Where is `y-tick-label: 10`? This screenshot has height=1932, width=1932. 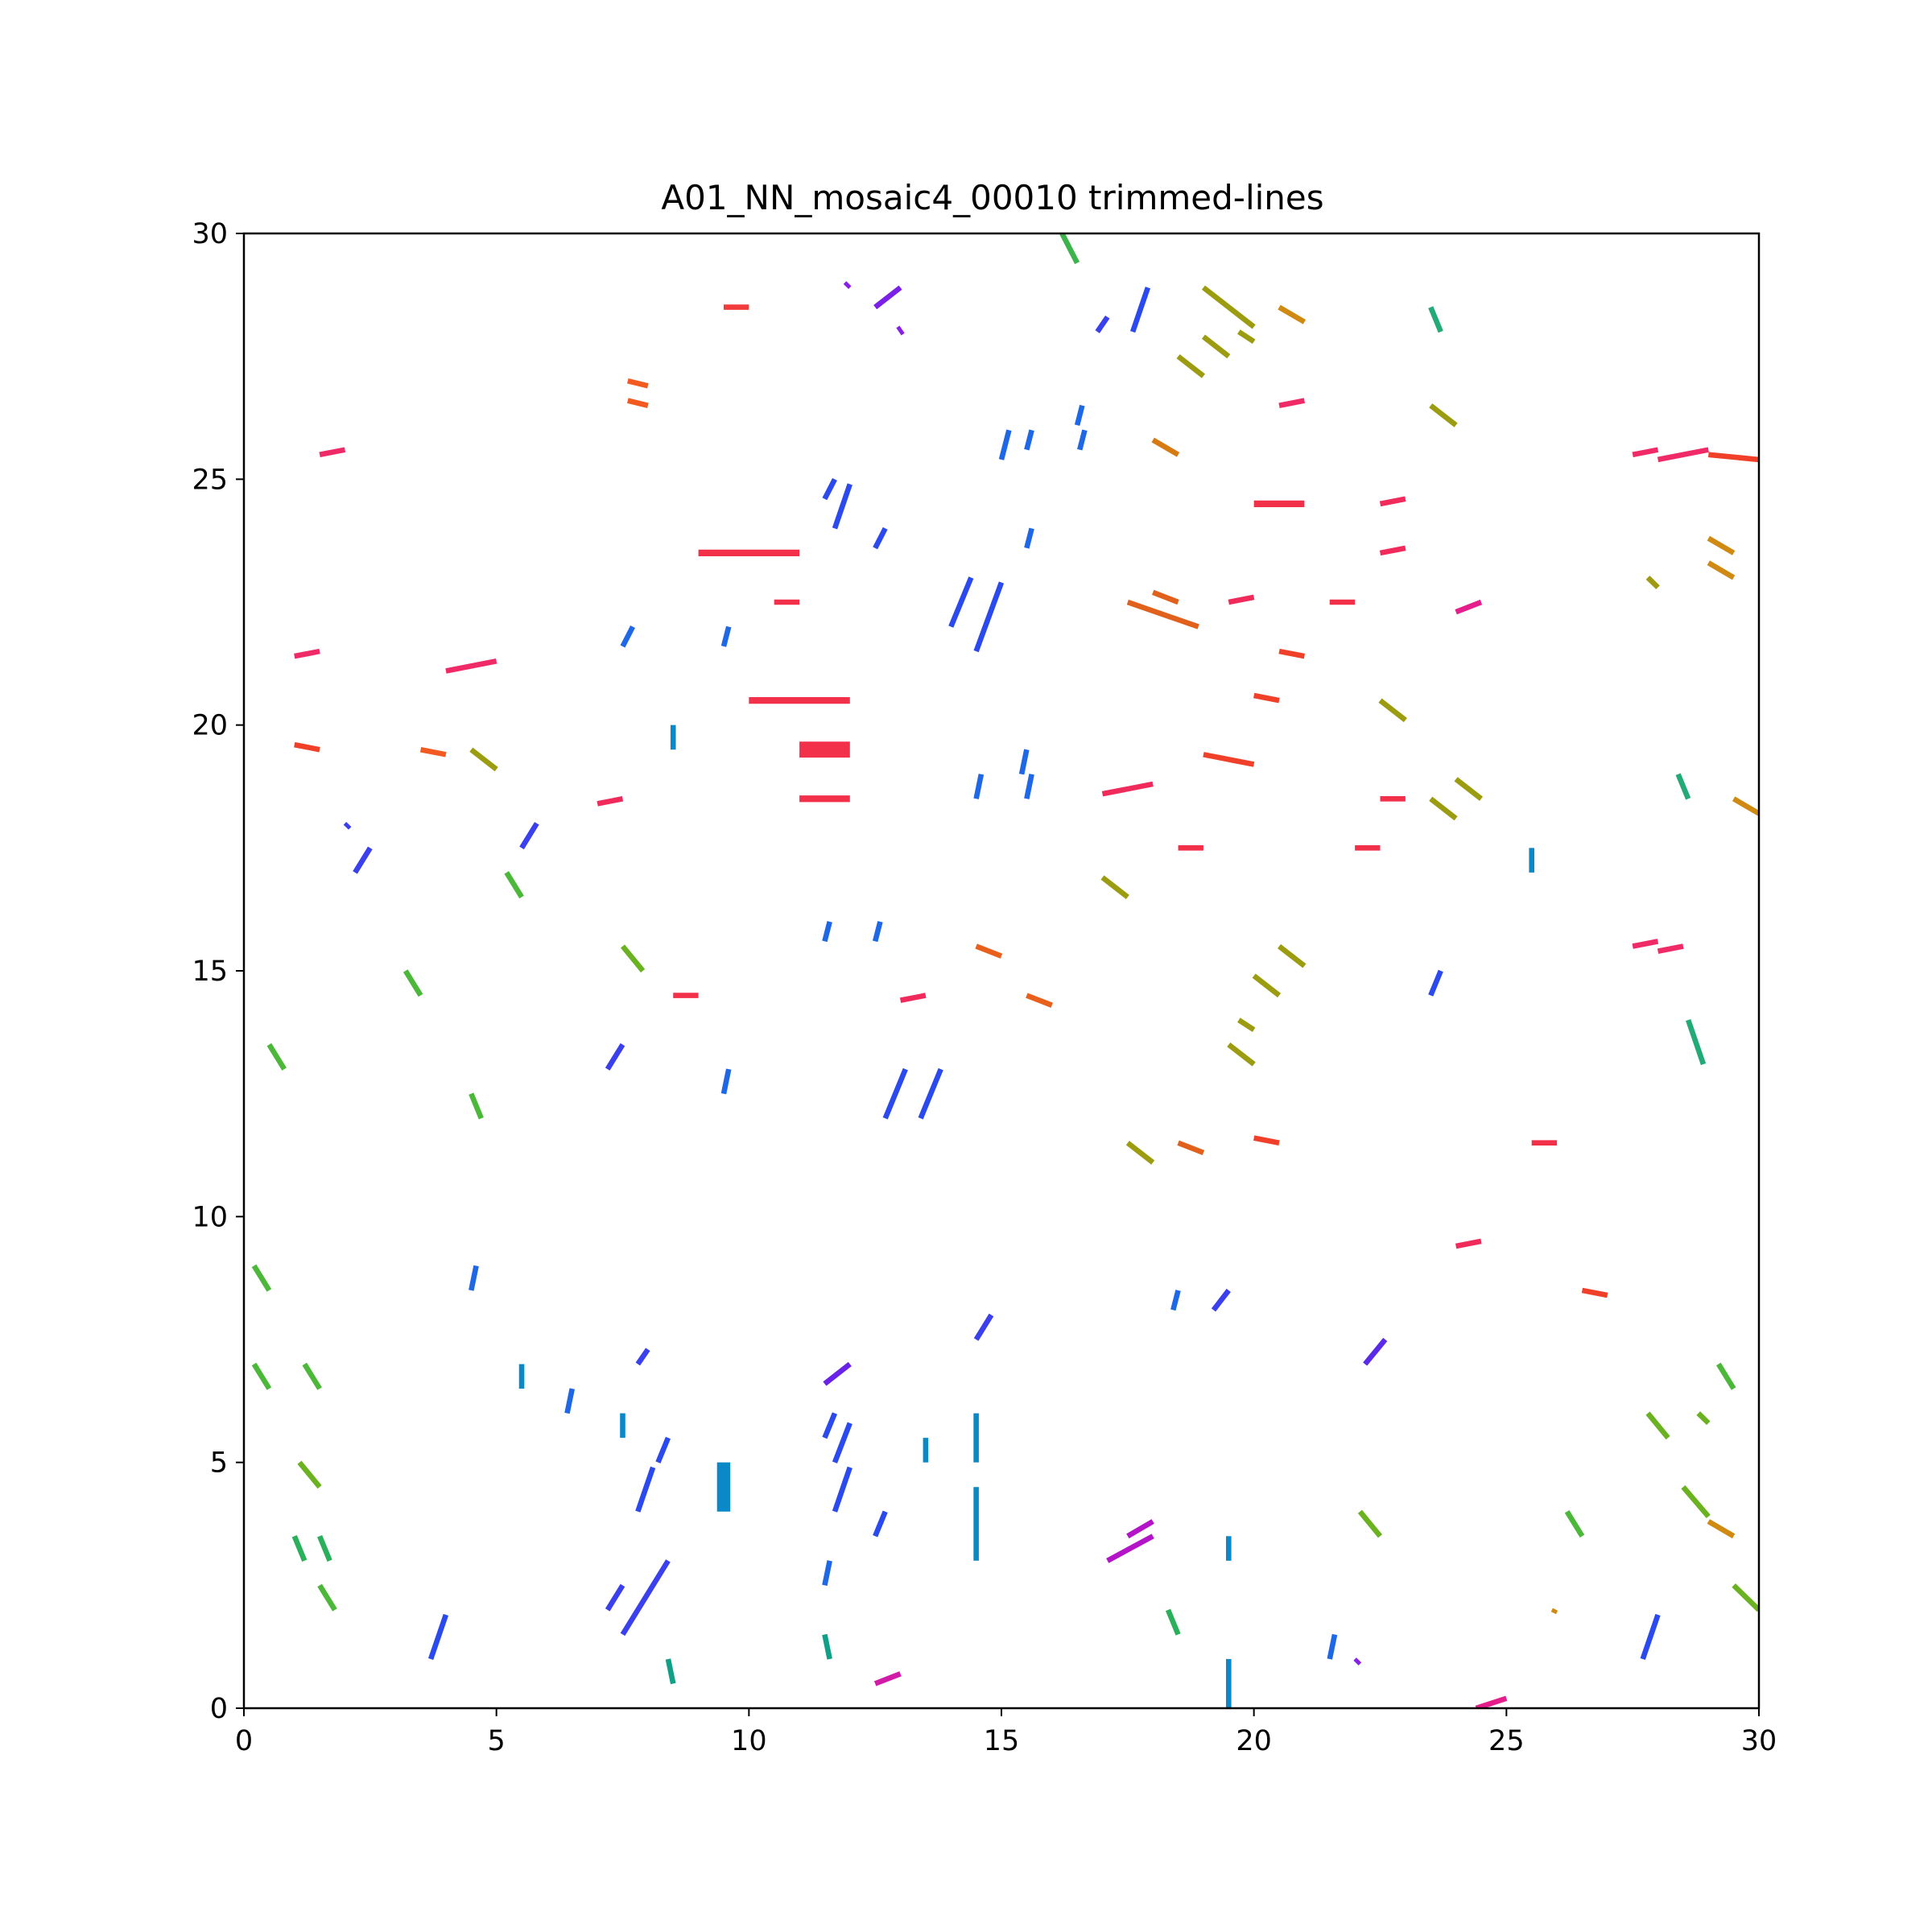
y-tick-label: 10 is located at coordinates (210, 1217).